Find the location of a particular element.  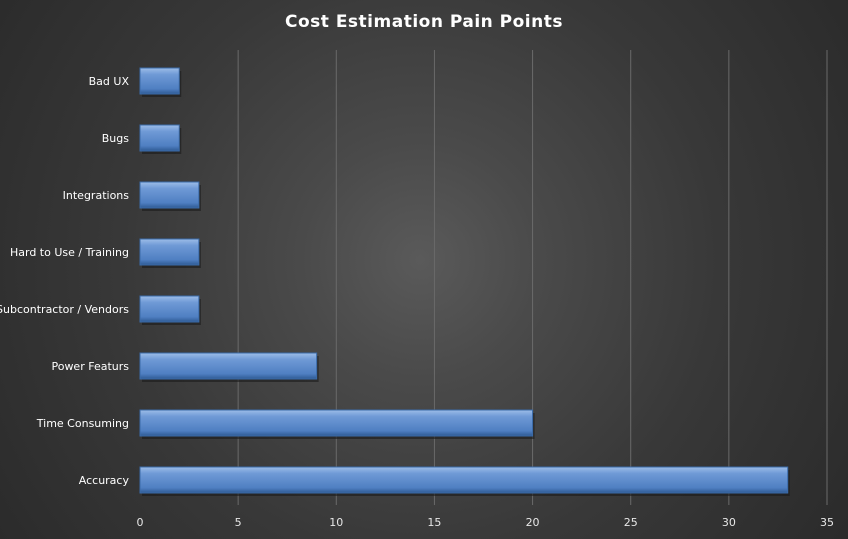

x-tick-label: 5 is located at coordinates (238, 522).